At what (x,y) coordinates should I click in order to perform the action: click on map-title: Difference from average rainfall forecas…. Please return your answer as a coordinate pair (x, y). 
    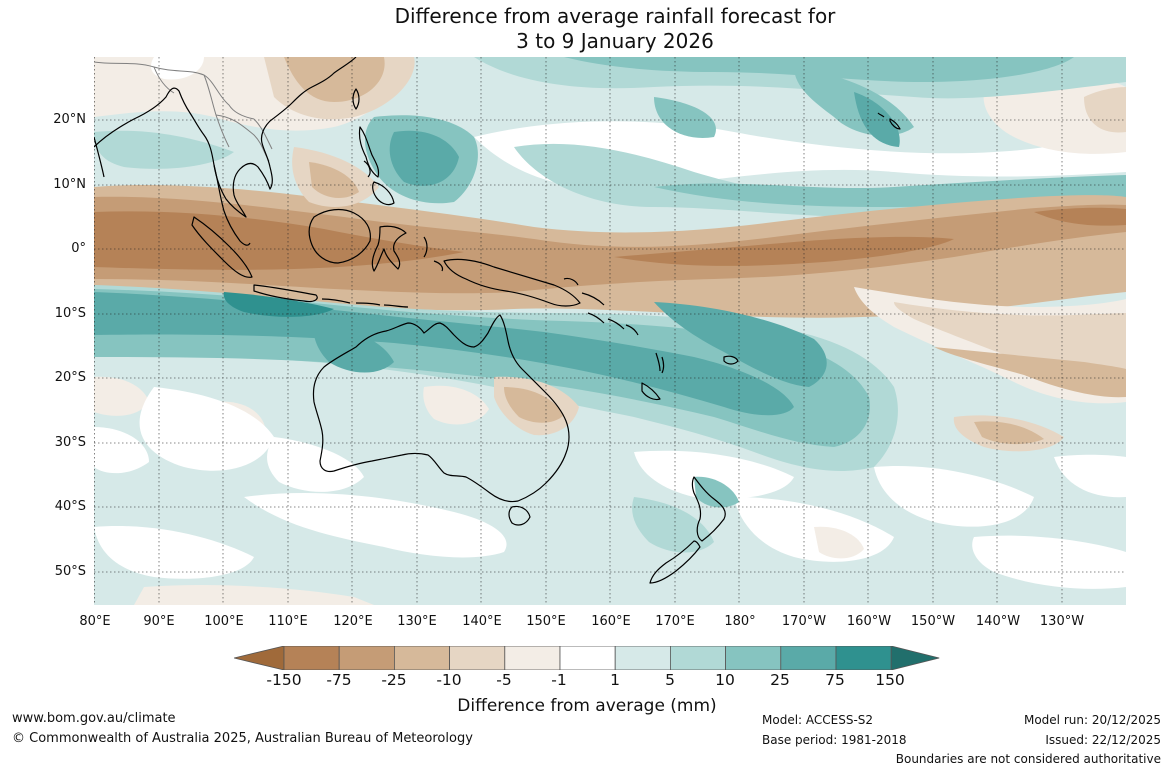
    Looking at the image, I should click on (586, 29).